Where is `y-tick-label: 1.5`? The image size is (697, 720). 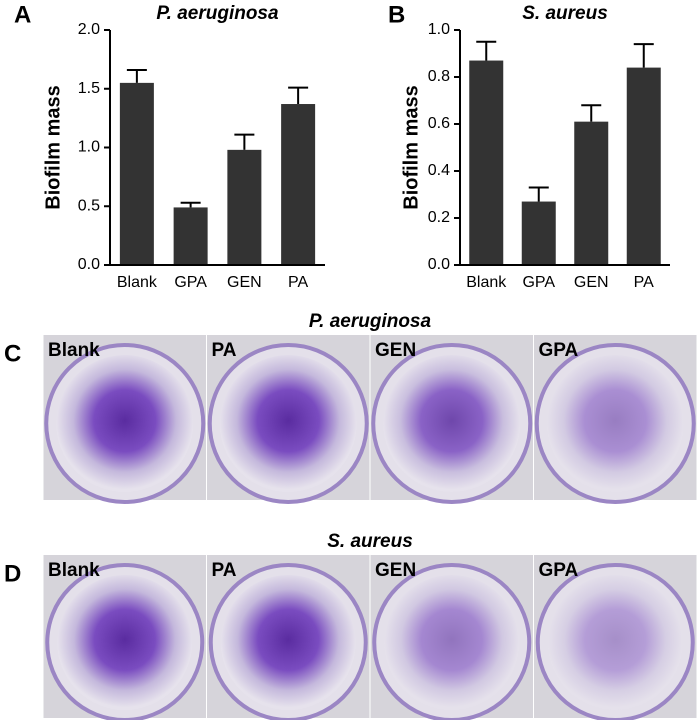 y-tick-label: 1.5 is located at coordinates (89, 88).